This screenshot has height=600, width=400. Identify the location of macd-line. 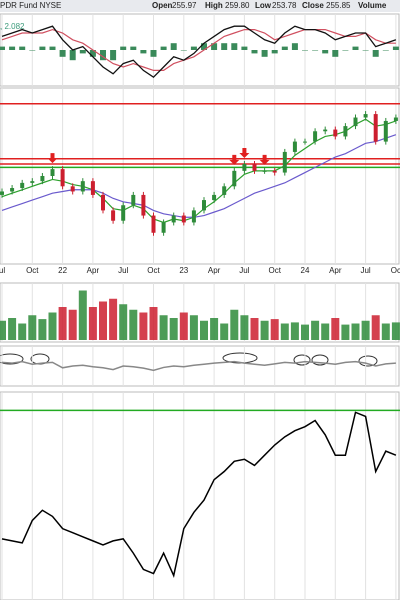
(199, 52).